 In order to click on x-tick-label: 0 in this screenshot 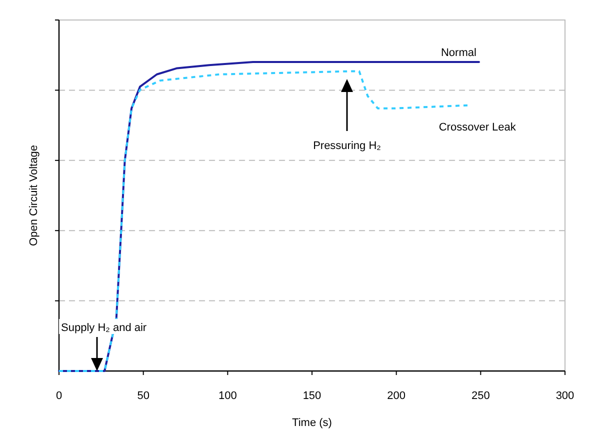, I will do `click(59, 396)`.